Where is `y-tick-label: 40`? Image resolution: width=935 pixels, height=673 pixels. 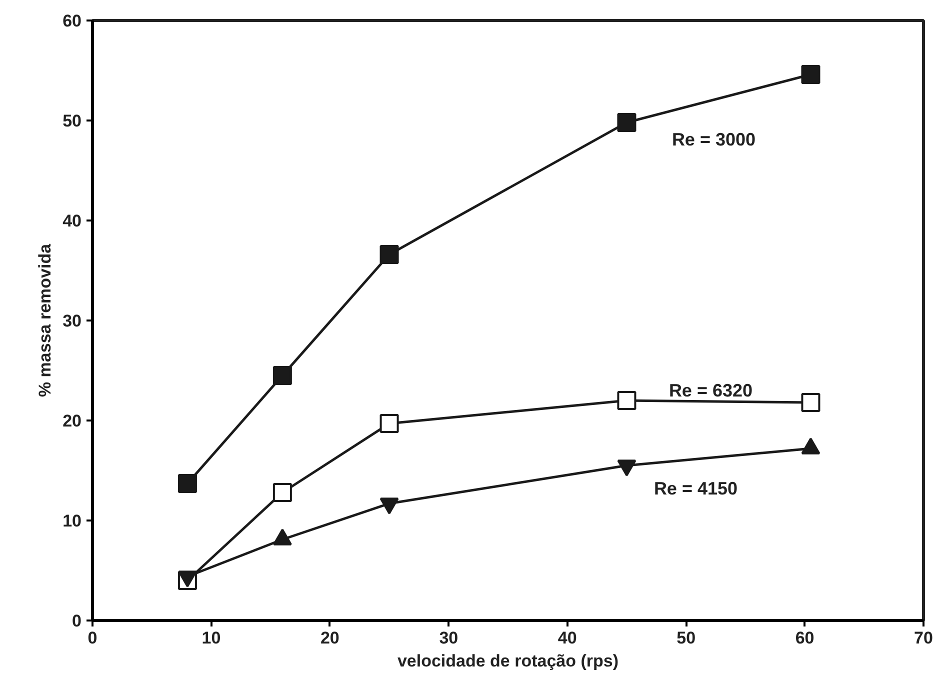
y-tick-label: 40 is located at coordinates (72, 221).